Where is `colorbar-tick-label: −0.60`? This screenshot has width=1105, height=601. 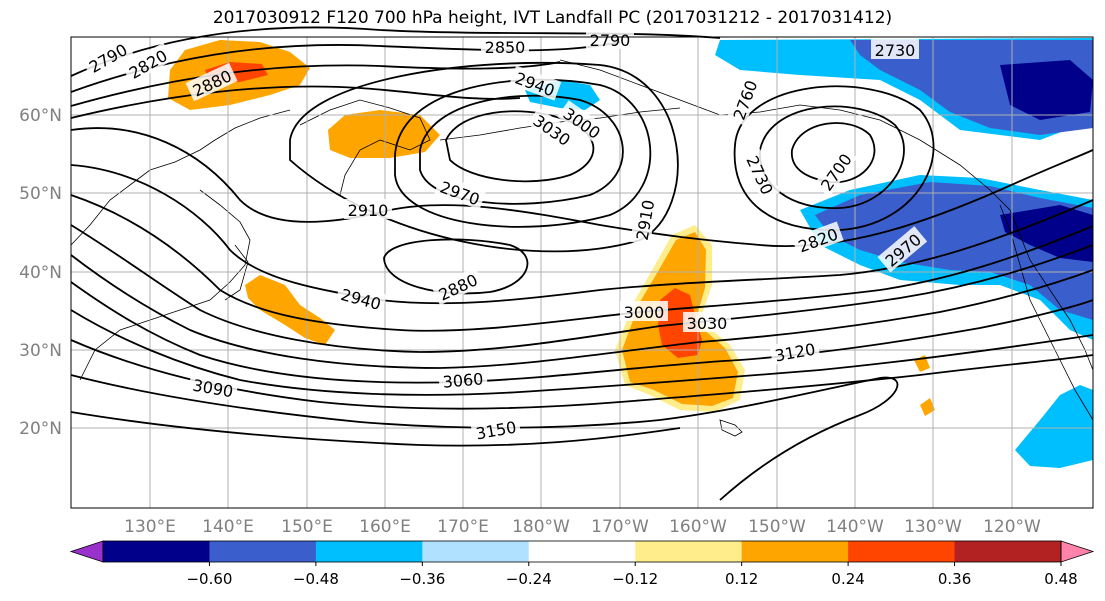 colorbar-tick-label: −0.60 is located at coordinates (209, 579).